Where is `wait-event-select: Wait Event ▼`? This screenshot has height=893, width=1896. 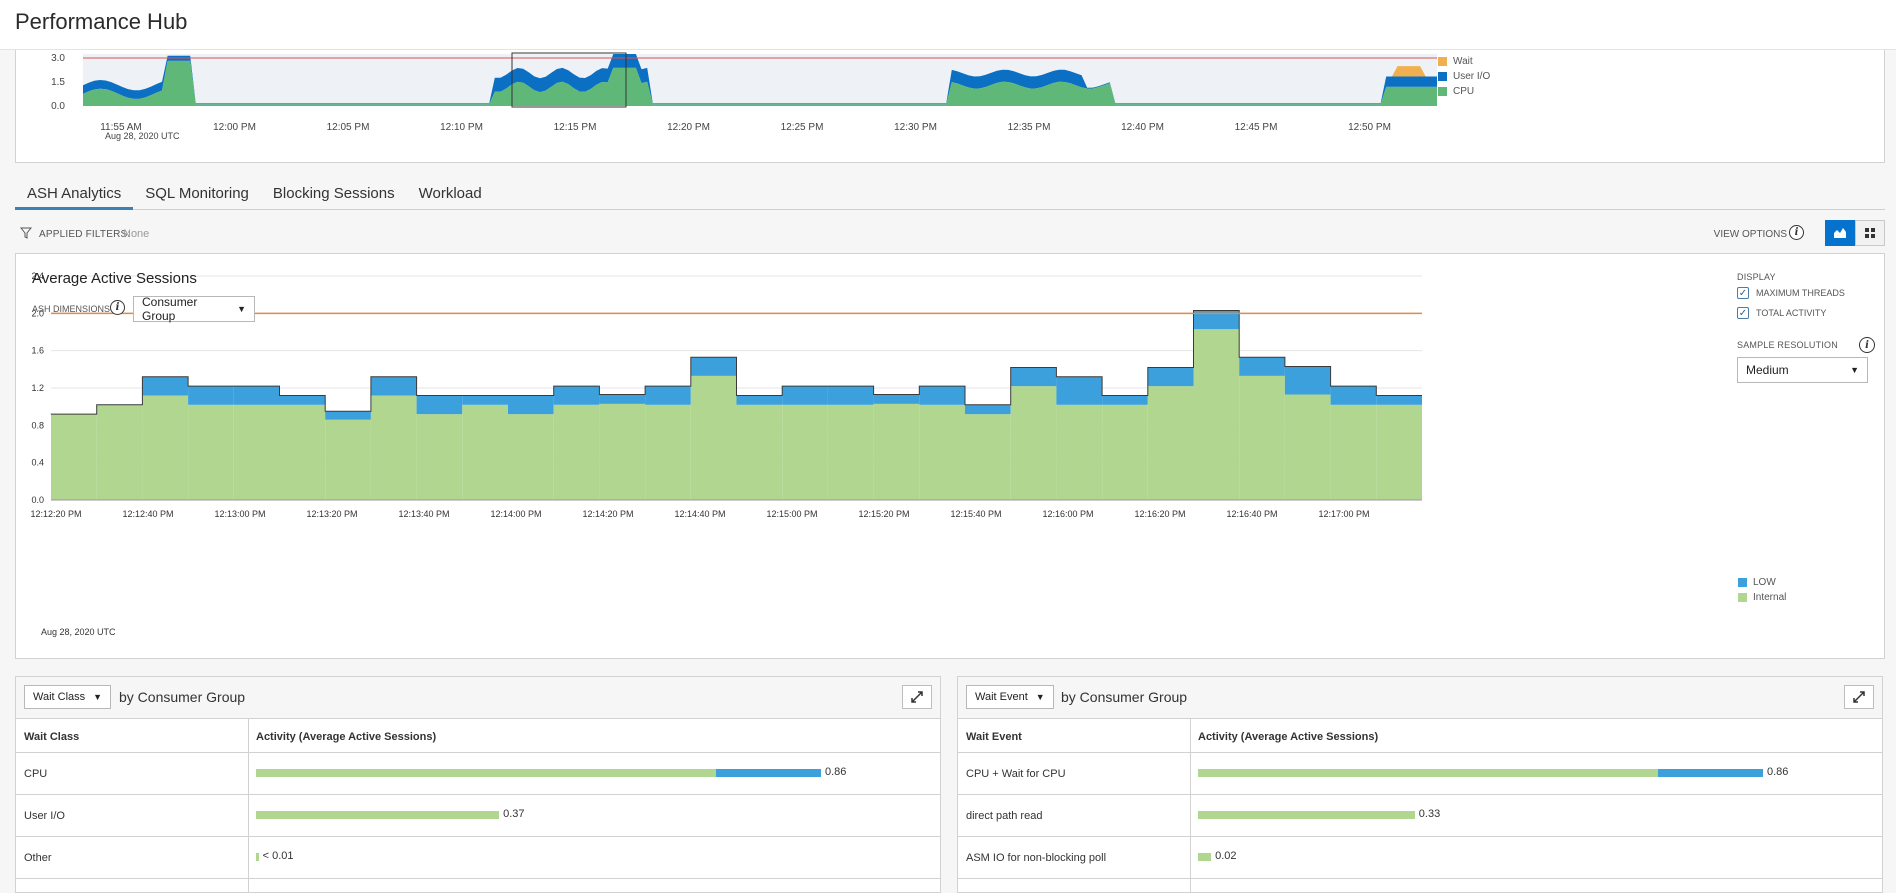 wait-event-select: Wait Event ▼ is located at coordinates (1010, 697).